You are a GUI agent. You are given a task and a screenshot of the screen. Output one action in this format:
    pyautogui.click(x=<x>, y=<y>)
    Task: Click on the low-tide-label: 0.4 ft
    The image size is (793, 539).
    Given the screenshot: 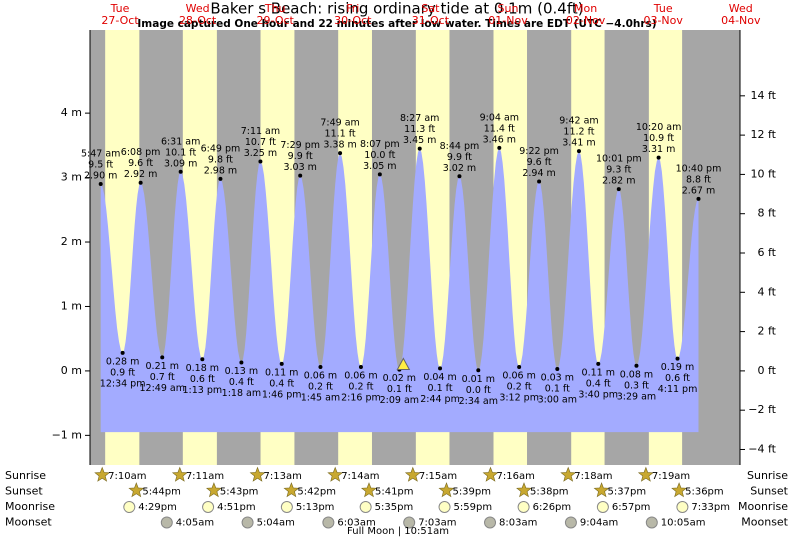 What is the action you would take?
    pyautogui.click(x=281, y=383)
    